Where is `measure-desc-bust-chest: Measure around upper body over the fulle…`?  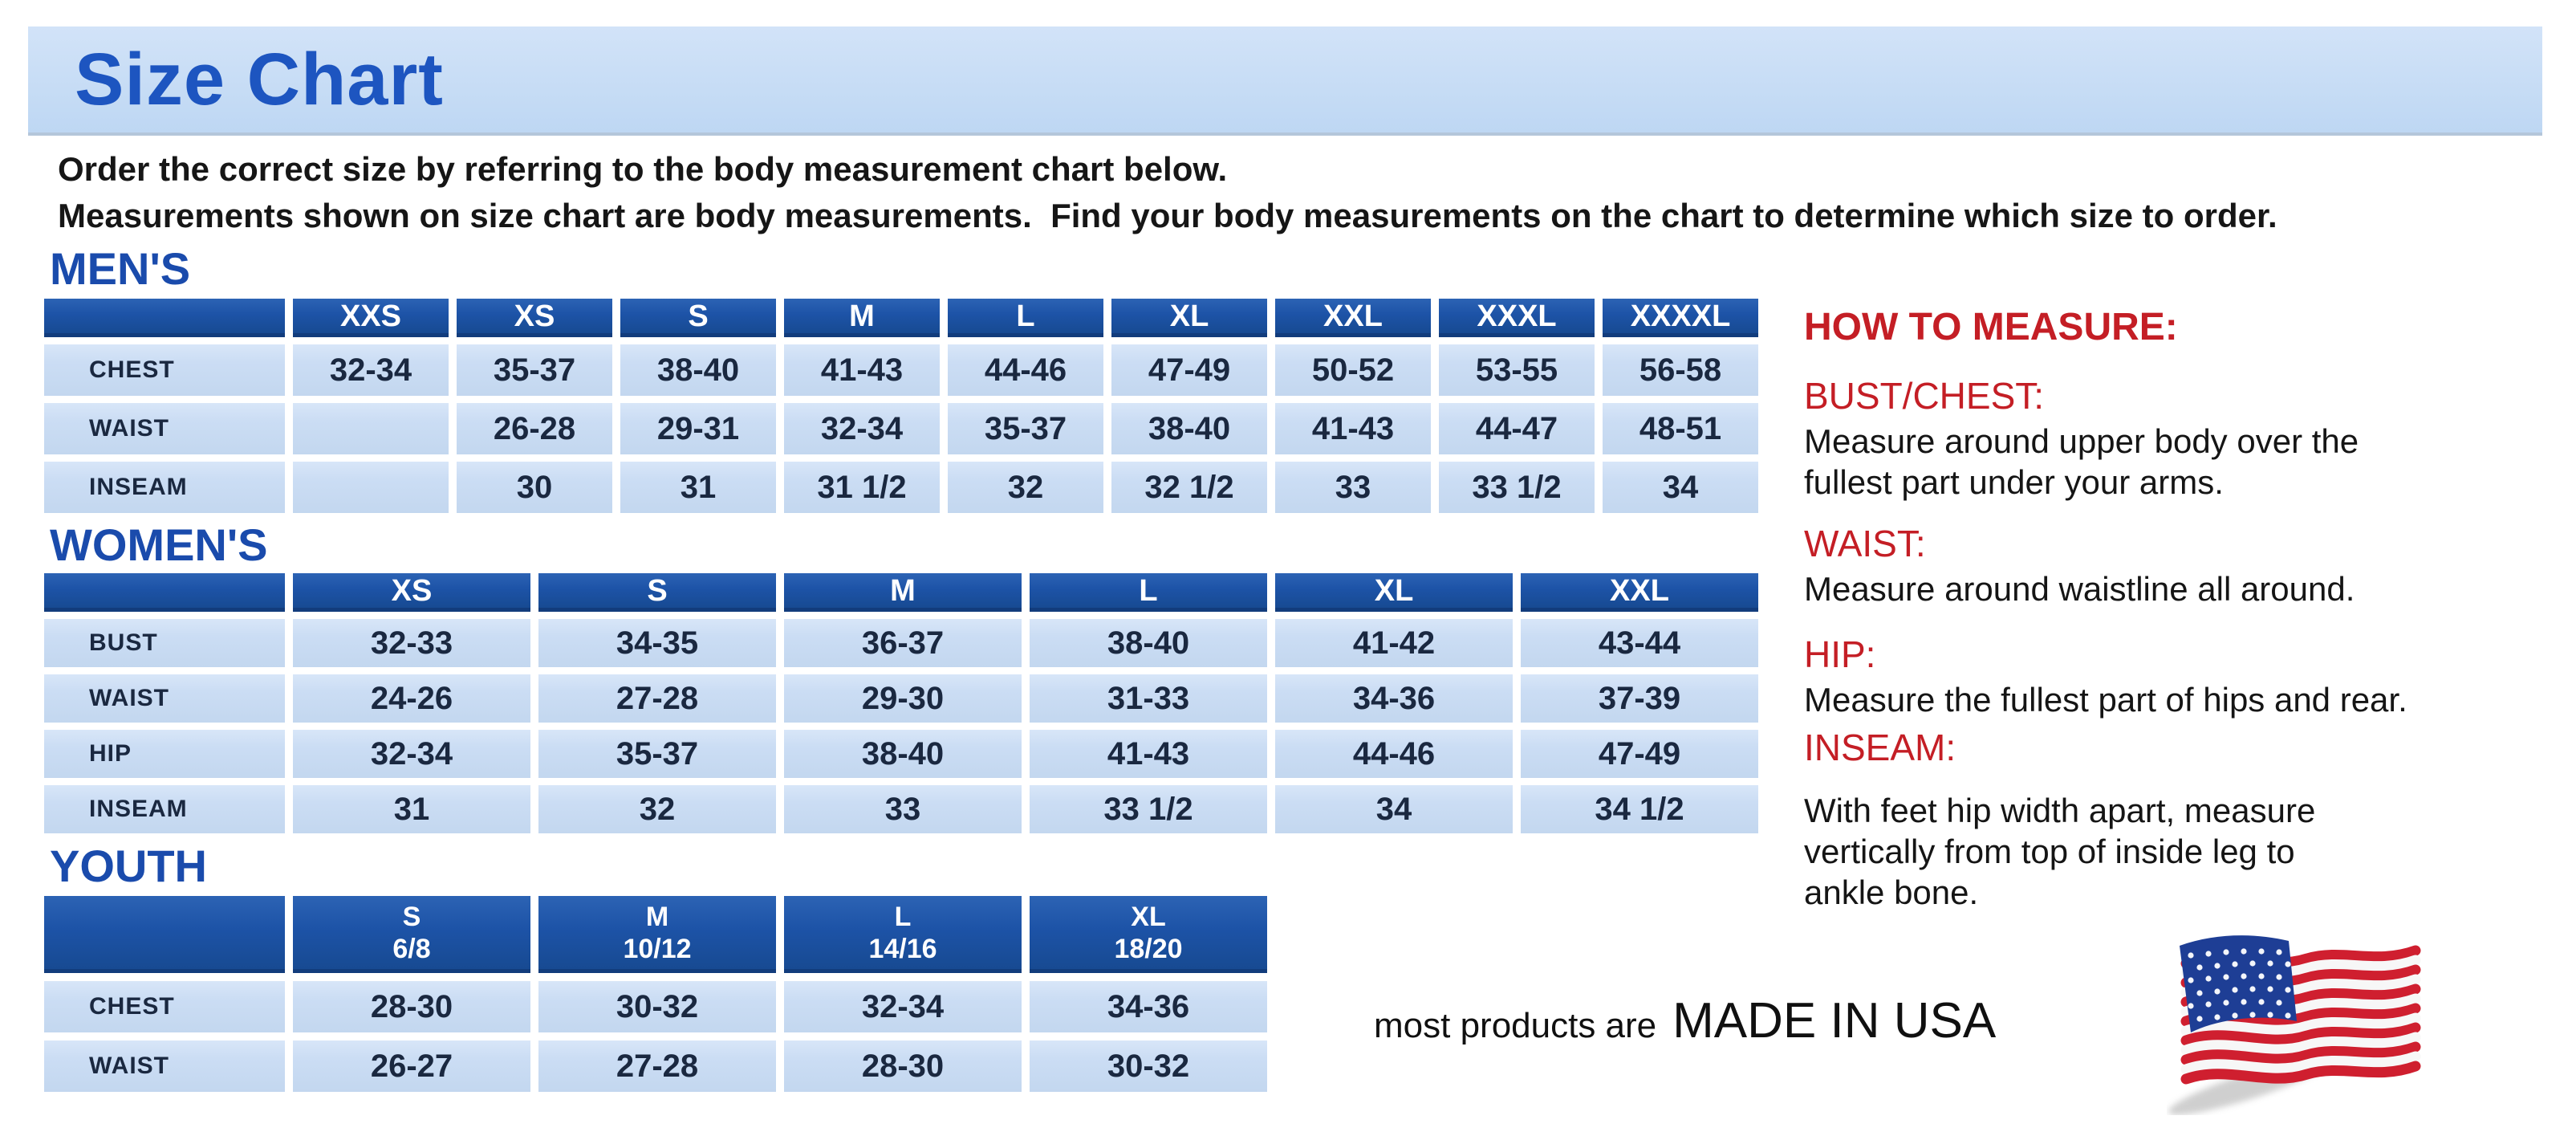
measure-desc-bust-chest: Measure around upper body over the fulle… is located at coordinates (2081, 461).